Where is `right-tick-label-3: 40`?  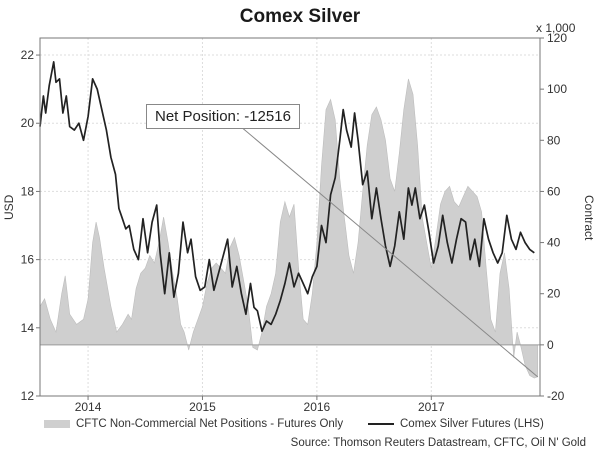
right-tick-label-3: 40 is located at coordinates (554, 243).